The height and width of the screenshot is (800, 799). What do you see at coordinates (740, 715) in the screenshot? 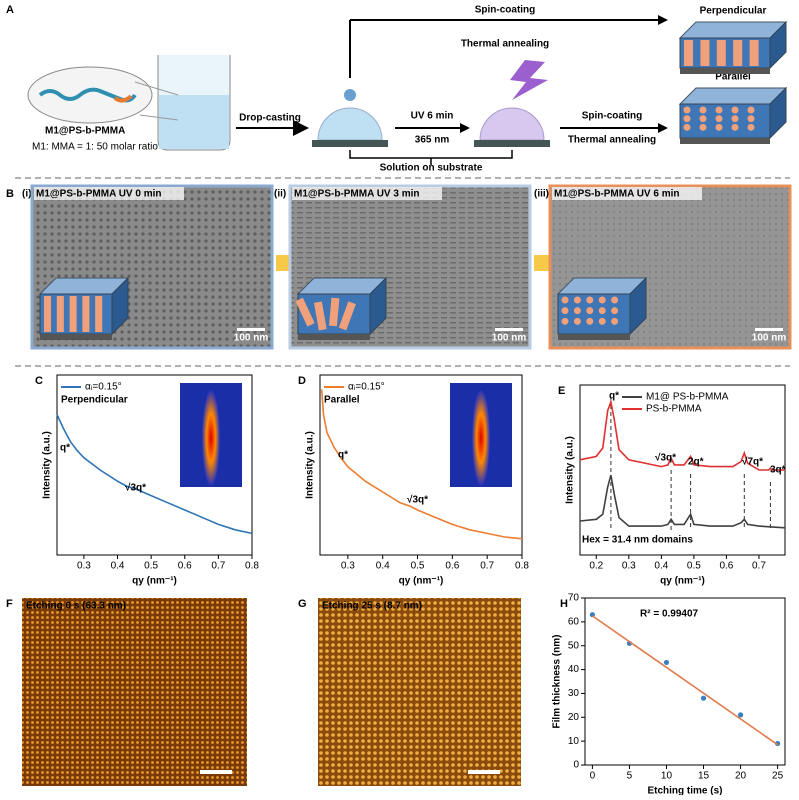
I see `data-point` at bounding box center [740, 715].